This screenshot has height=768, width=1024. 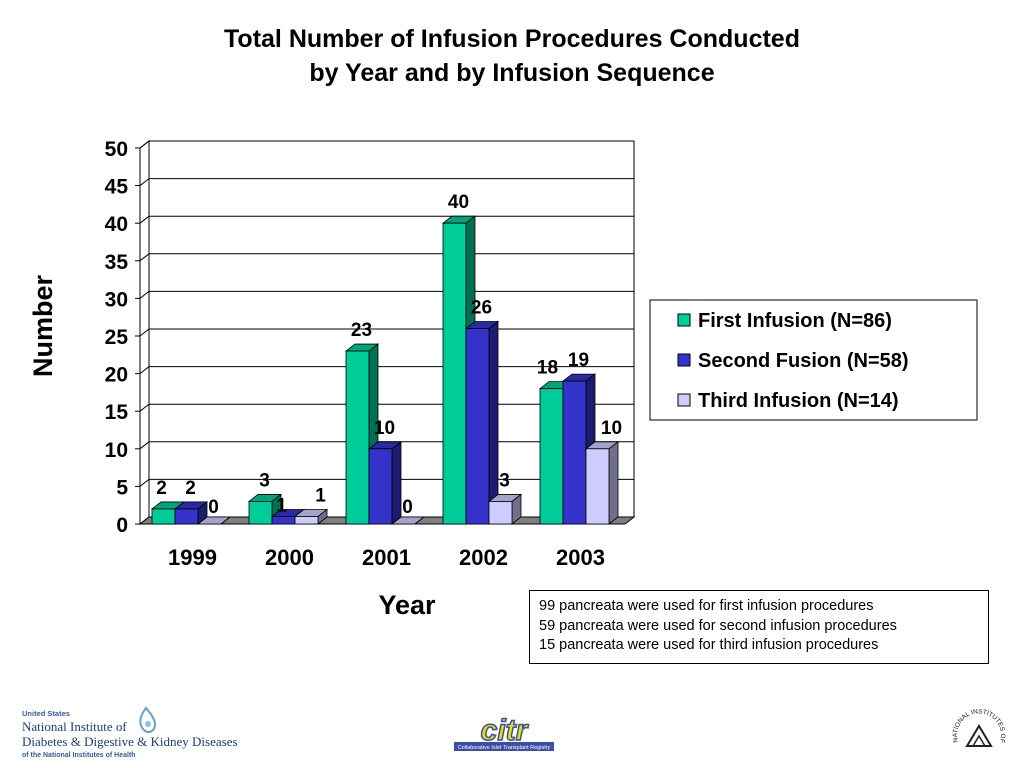 I want to click on x-tick-label: 2000, so click(x=289, y=557).